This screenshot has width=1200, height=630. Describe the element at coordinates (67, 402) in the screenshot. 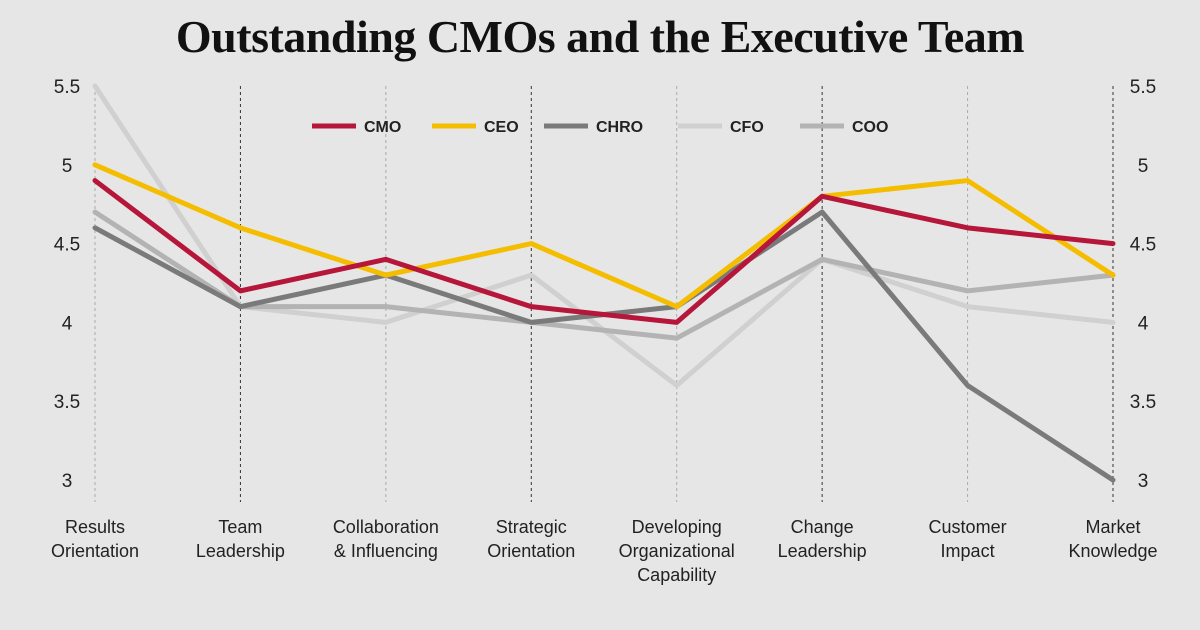

I see `y-tick-label-left: 3.5` at that location.